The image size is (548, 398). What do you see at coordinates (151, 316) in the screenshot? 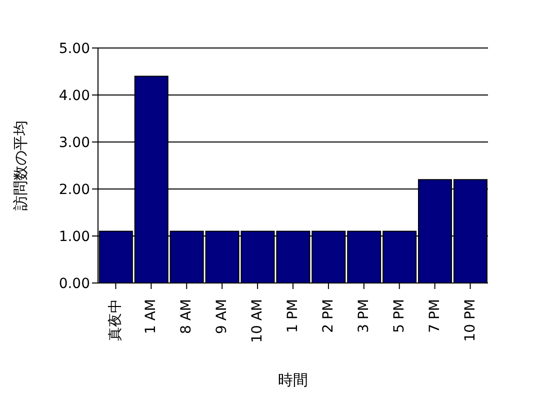
I see `x-tick-label: 1 AM` at bounding box center [151, 316].